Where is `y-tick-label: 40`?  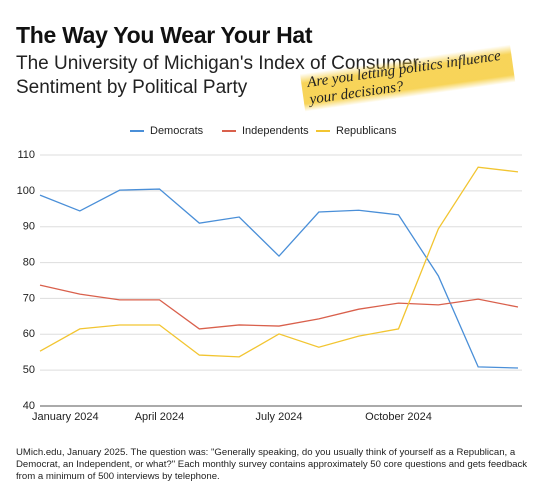 y-tick-label: 40 is located at coordinates (29, 406).